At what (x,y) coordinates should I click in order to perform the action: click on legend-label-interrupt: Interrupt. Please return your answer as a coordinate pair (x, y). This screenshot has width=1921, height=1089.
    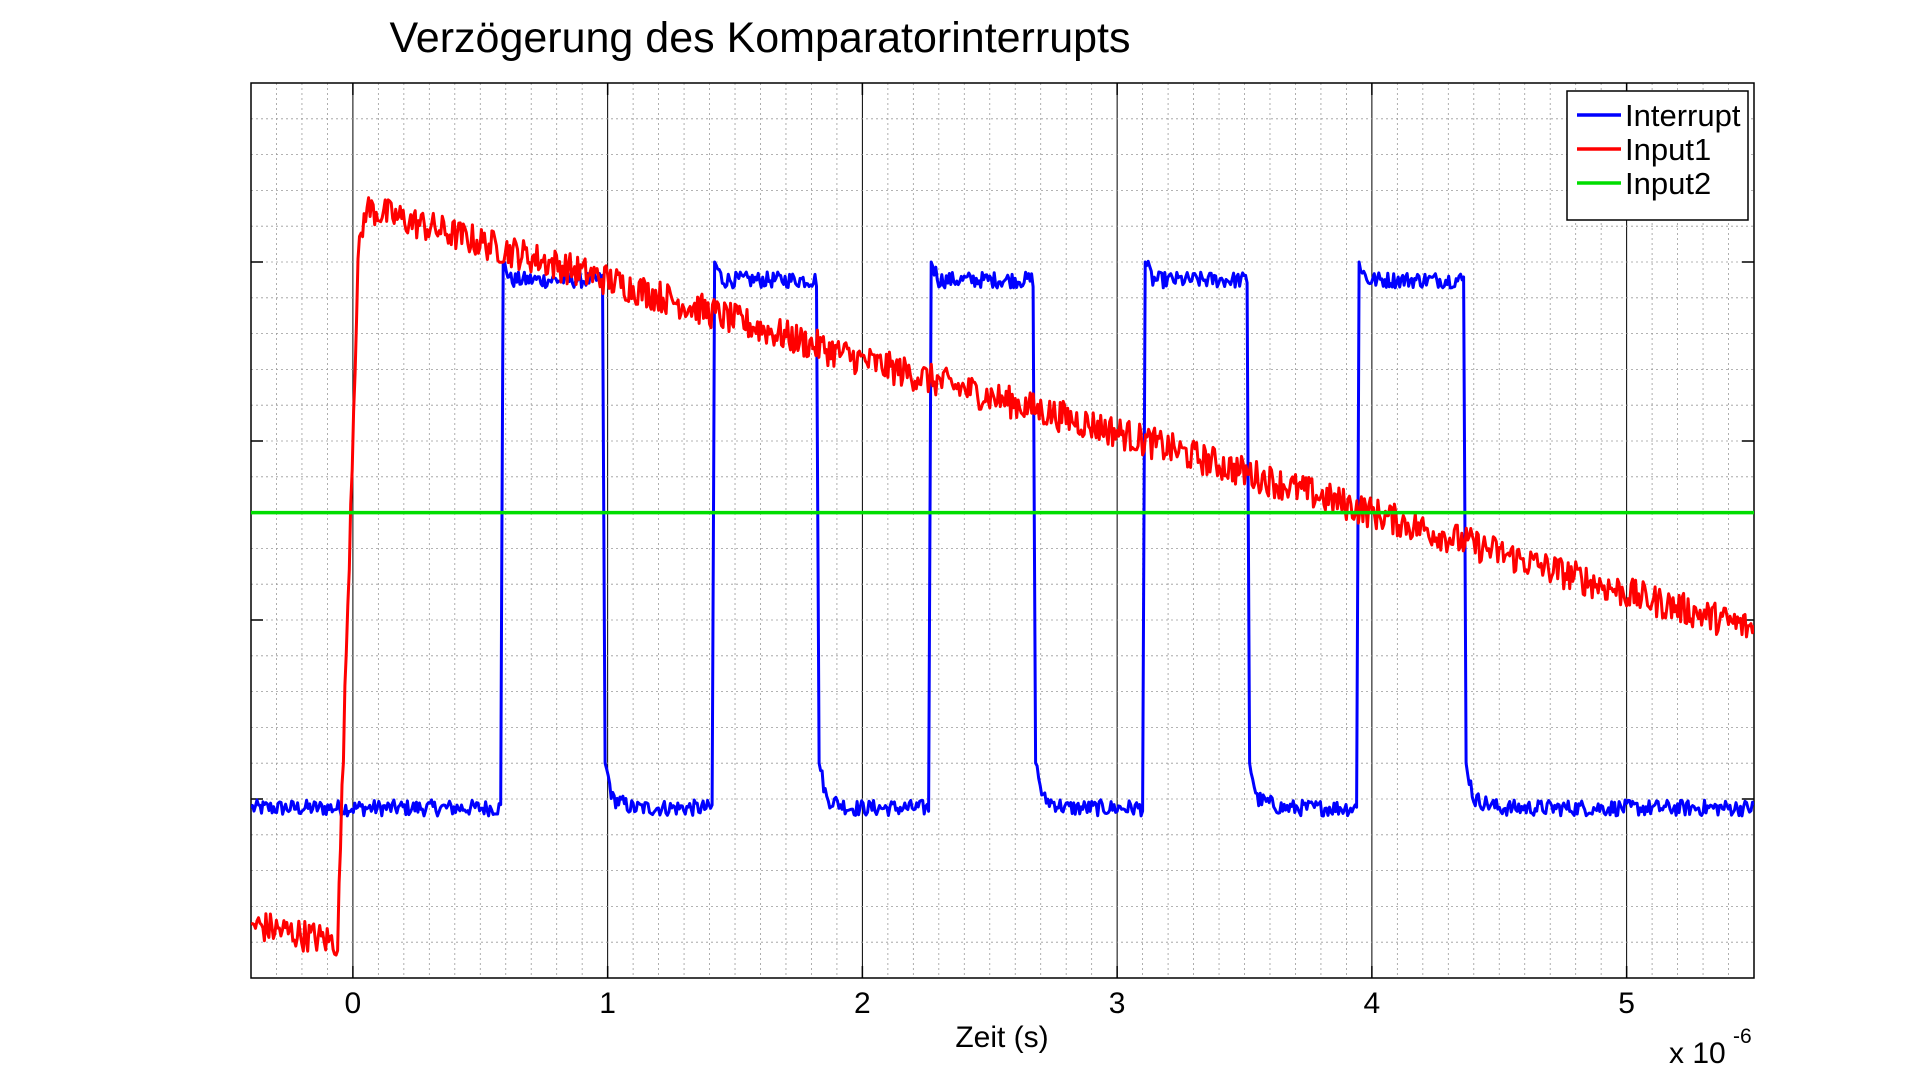
    Looking at the image, I should click on (1683, 115).